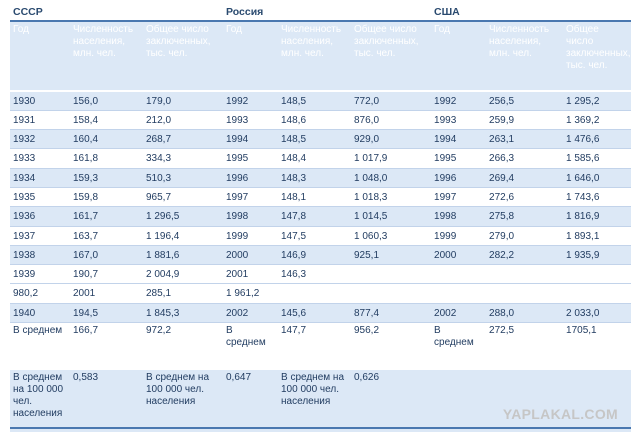 The width and height of the screenshot is (640, 436). Describe the element at coordinates (40, 101) in the screenshot. I see `table-cell: 1930` at that location.